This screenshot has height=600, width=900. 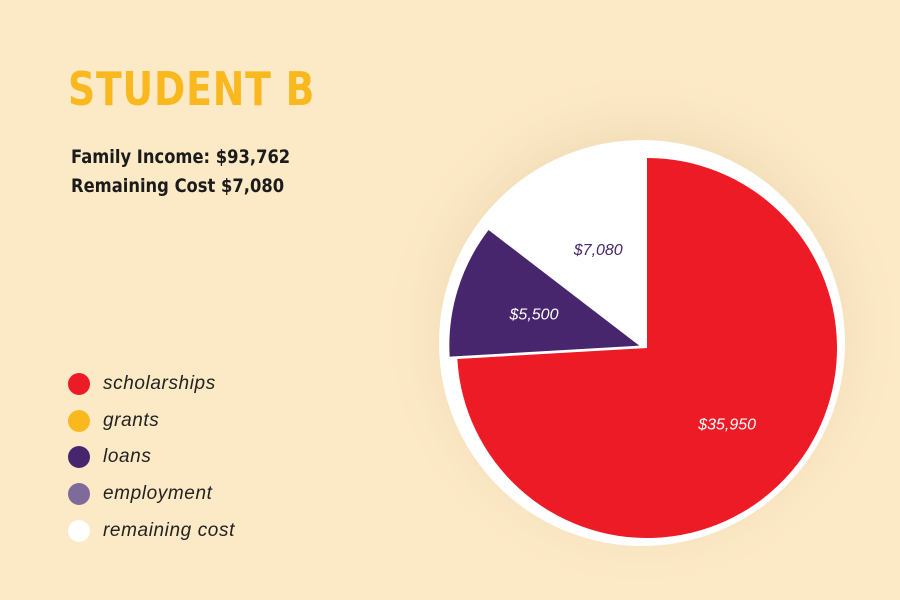 What do you see at coordinates (598, 250) in the screenshot?
I see `pie-label-remaining-cost: $7,080` at bounding box center [598, 250].